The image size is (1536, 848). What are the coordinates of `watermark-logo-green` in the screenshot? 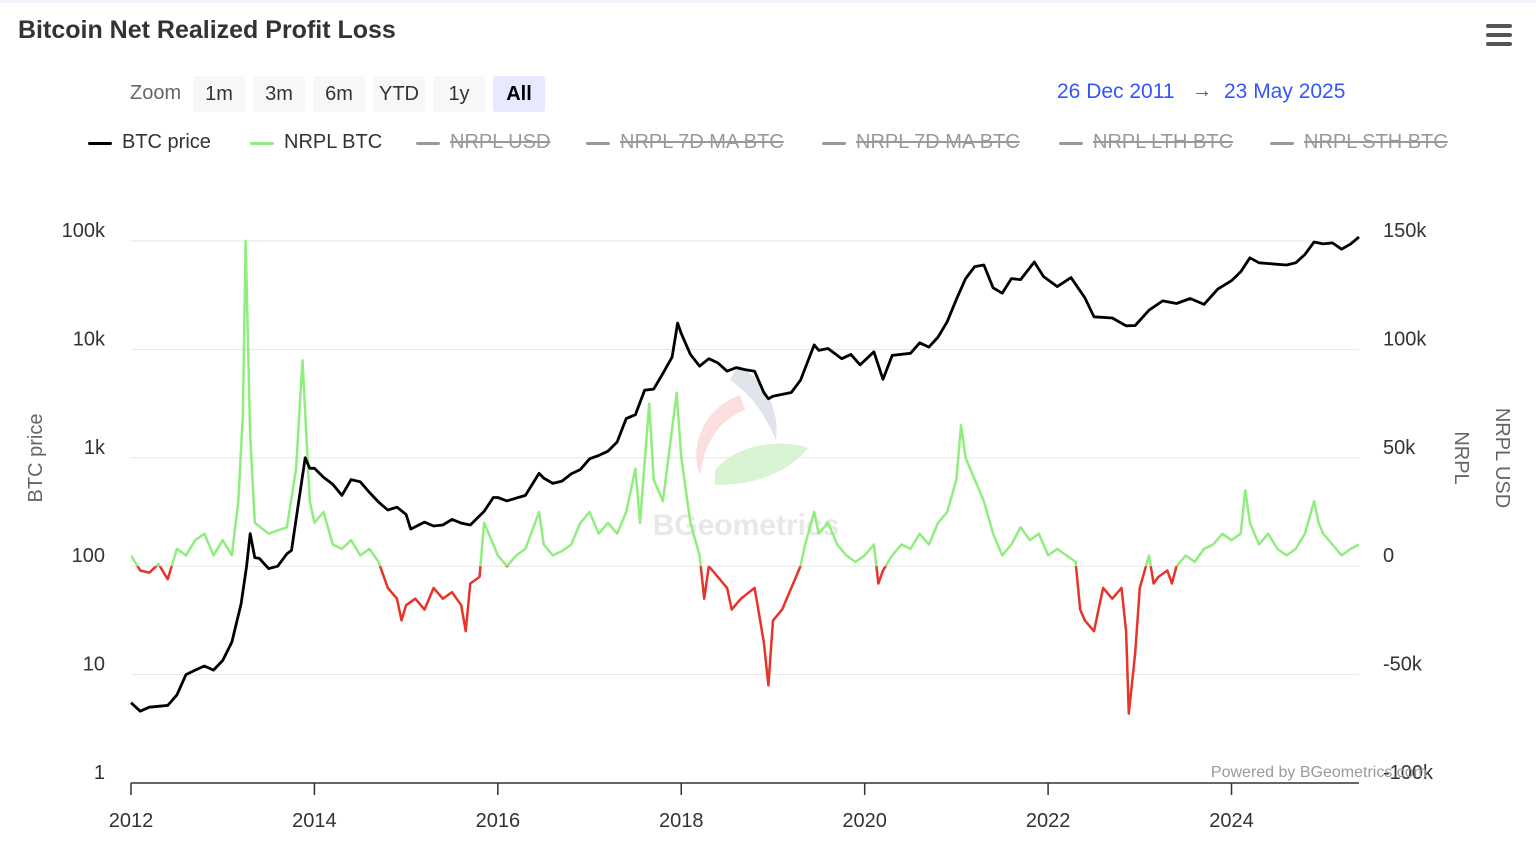 It's located at (761, 464).